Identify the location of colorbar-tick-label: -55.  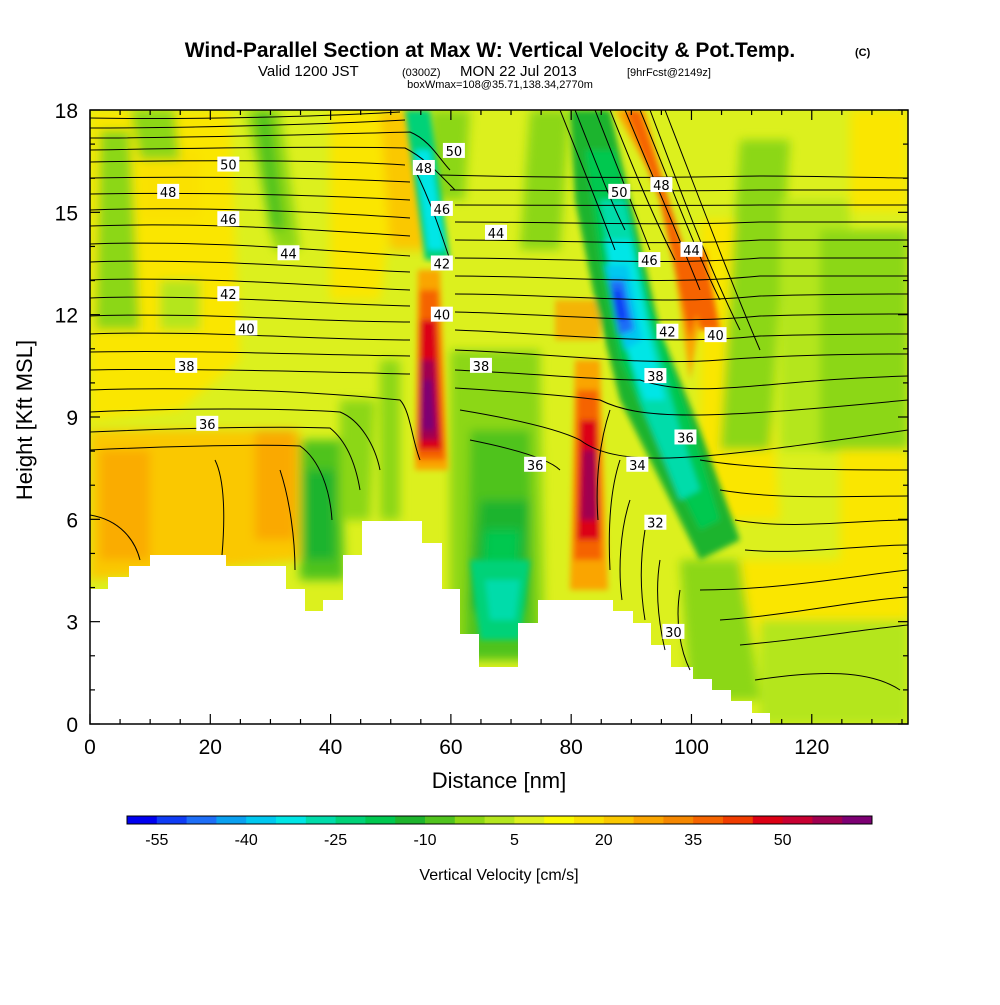
(156, 840).